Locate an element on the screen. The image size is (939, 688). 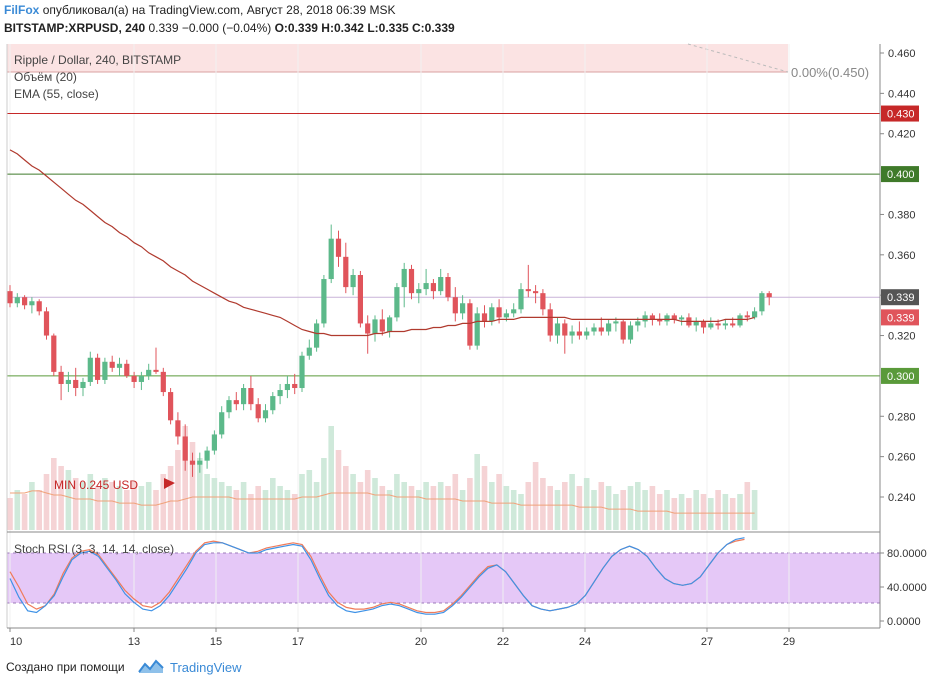
tradingview-logo-icon is located at coordinates (151, 667).